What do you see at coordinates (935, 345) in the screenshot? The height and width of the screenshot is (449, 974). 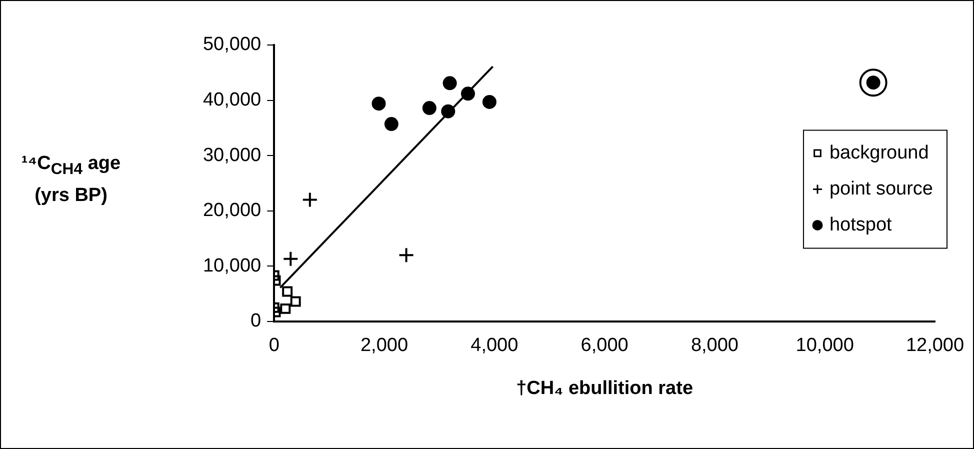 I see `x-tick-label: 12,000` at bounding box center [935, 345].